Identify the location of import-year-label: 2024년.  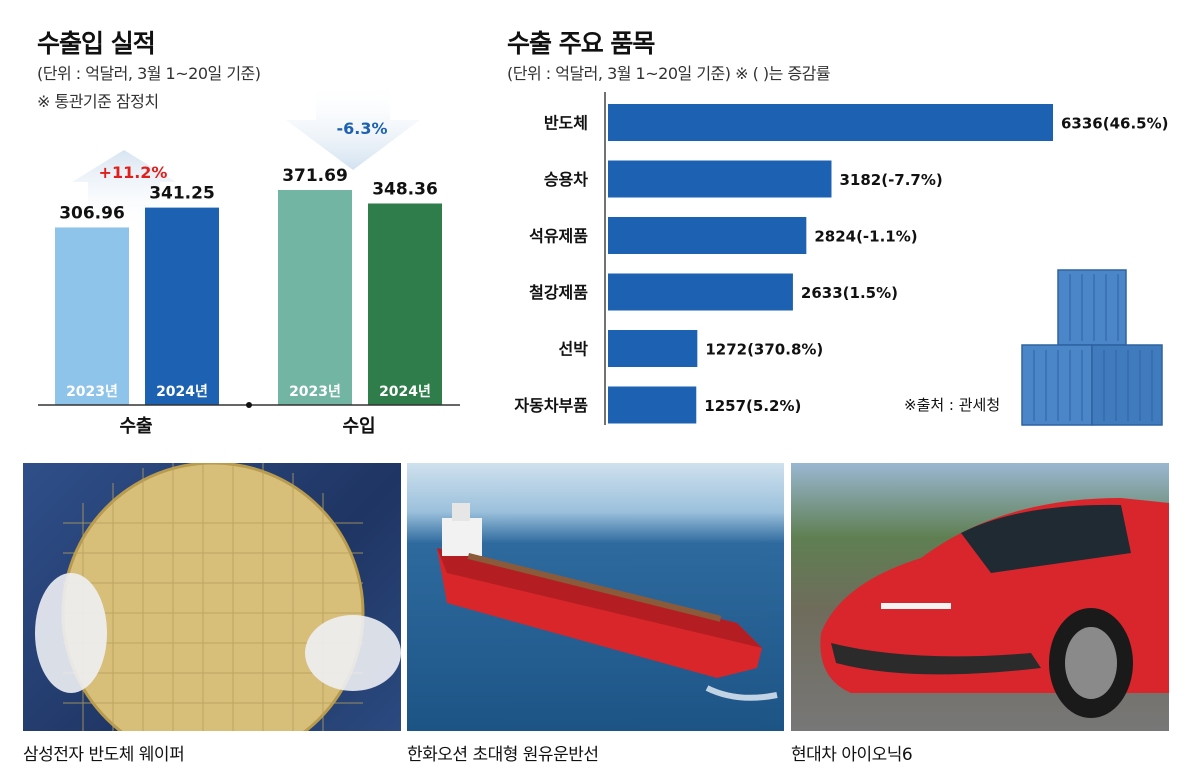
(405, 392).